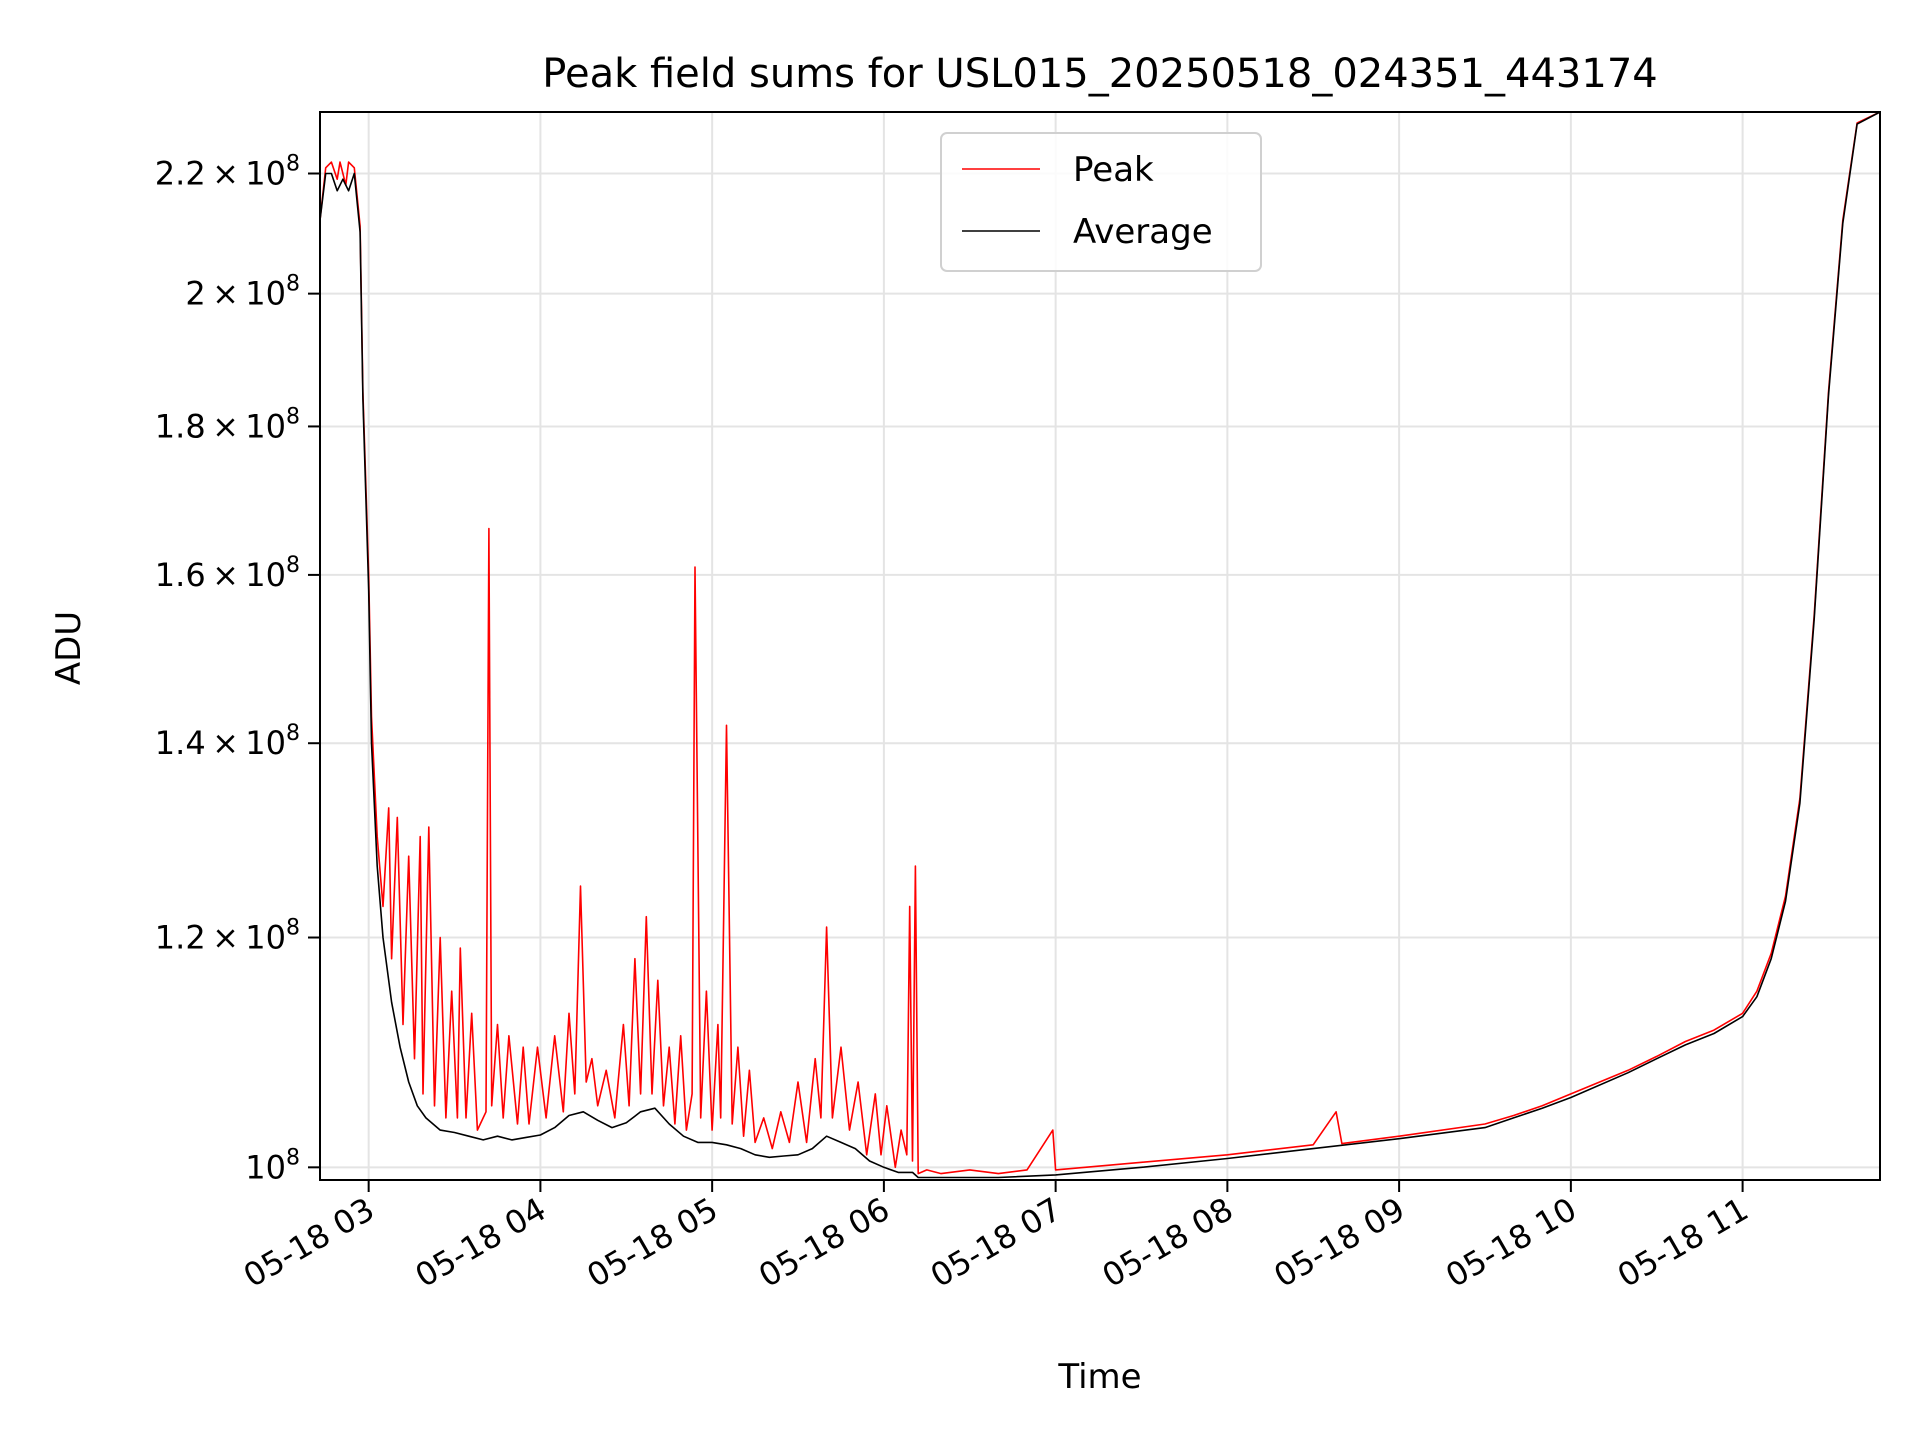 This screenshot has height=1440, width=1920. Describe the element at coordinates (227, 424) in the screenshot. I see `y-tick-label: 1.8 × 108` at that location.